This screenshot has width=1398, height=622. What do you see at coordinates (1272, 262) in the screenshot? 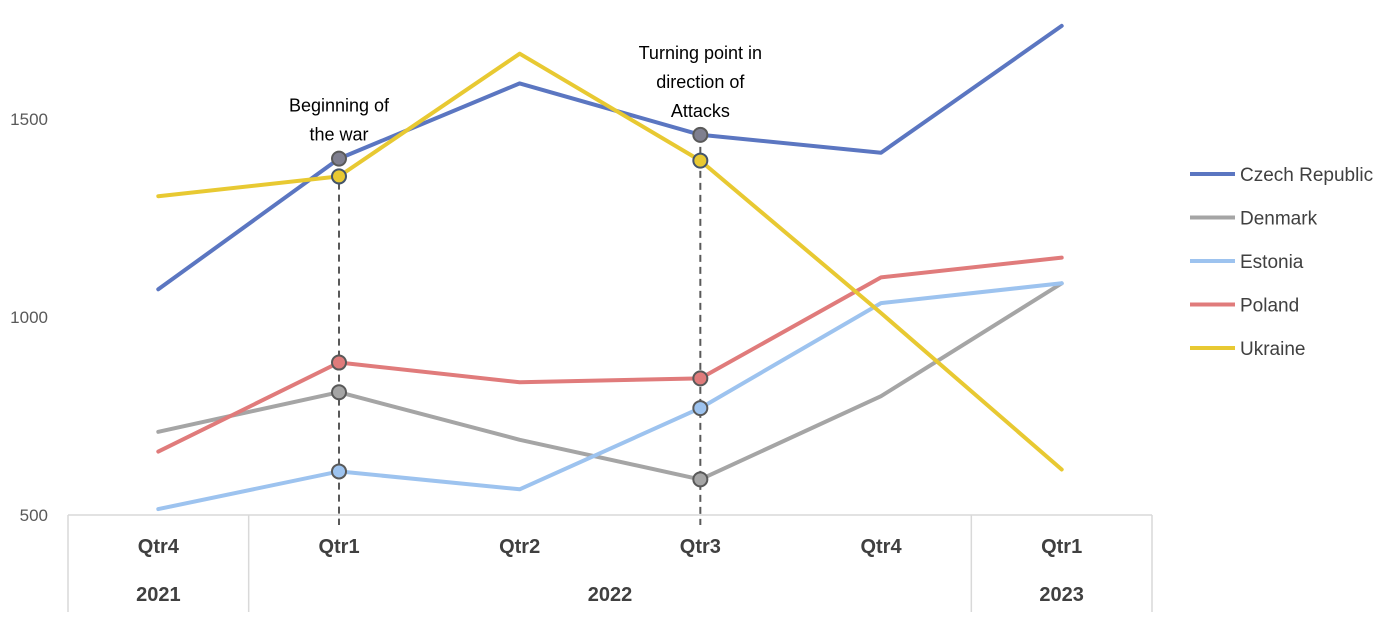
I see `legend-label: Estonia` at bounding box center [1272, 262].